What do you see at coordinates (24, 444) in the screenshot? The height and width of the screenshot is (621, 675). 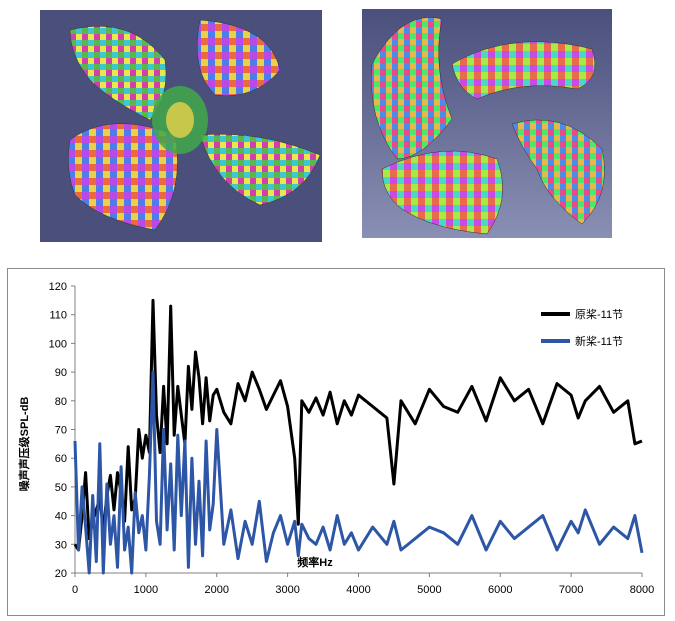 I see `y-axis-label: 噪声声压级SPL-dB` at bounding box center [24, 444].